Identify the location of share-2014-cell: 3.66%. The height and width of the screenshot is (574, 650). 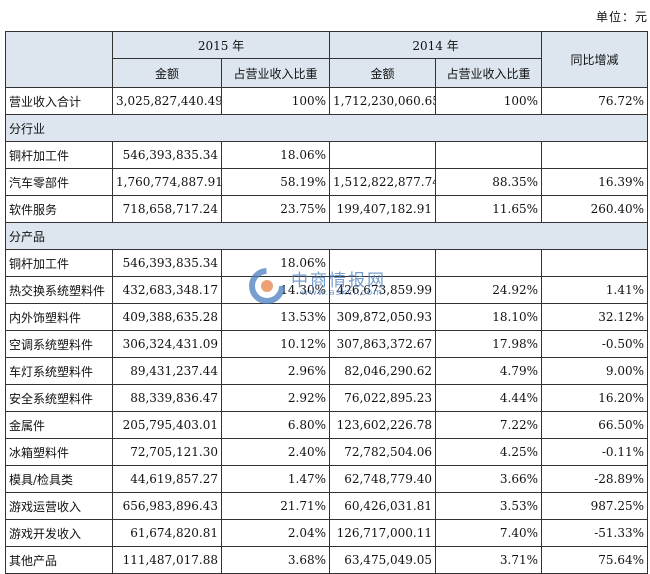
(489, 479).